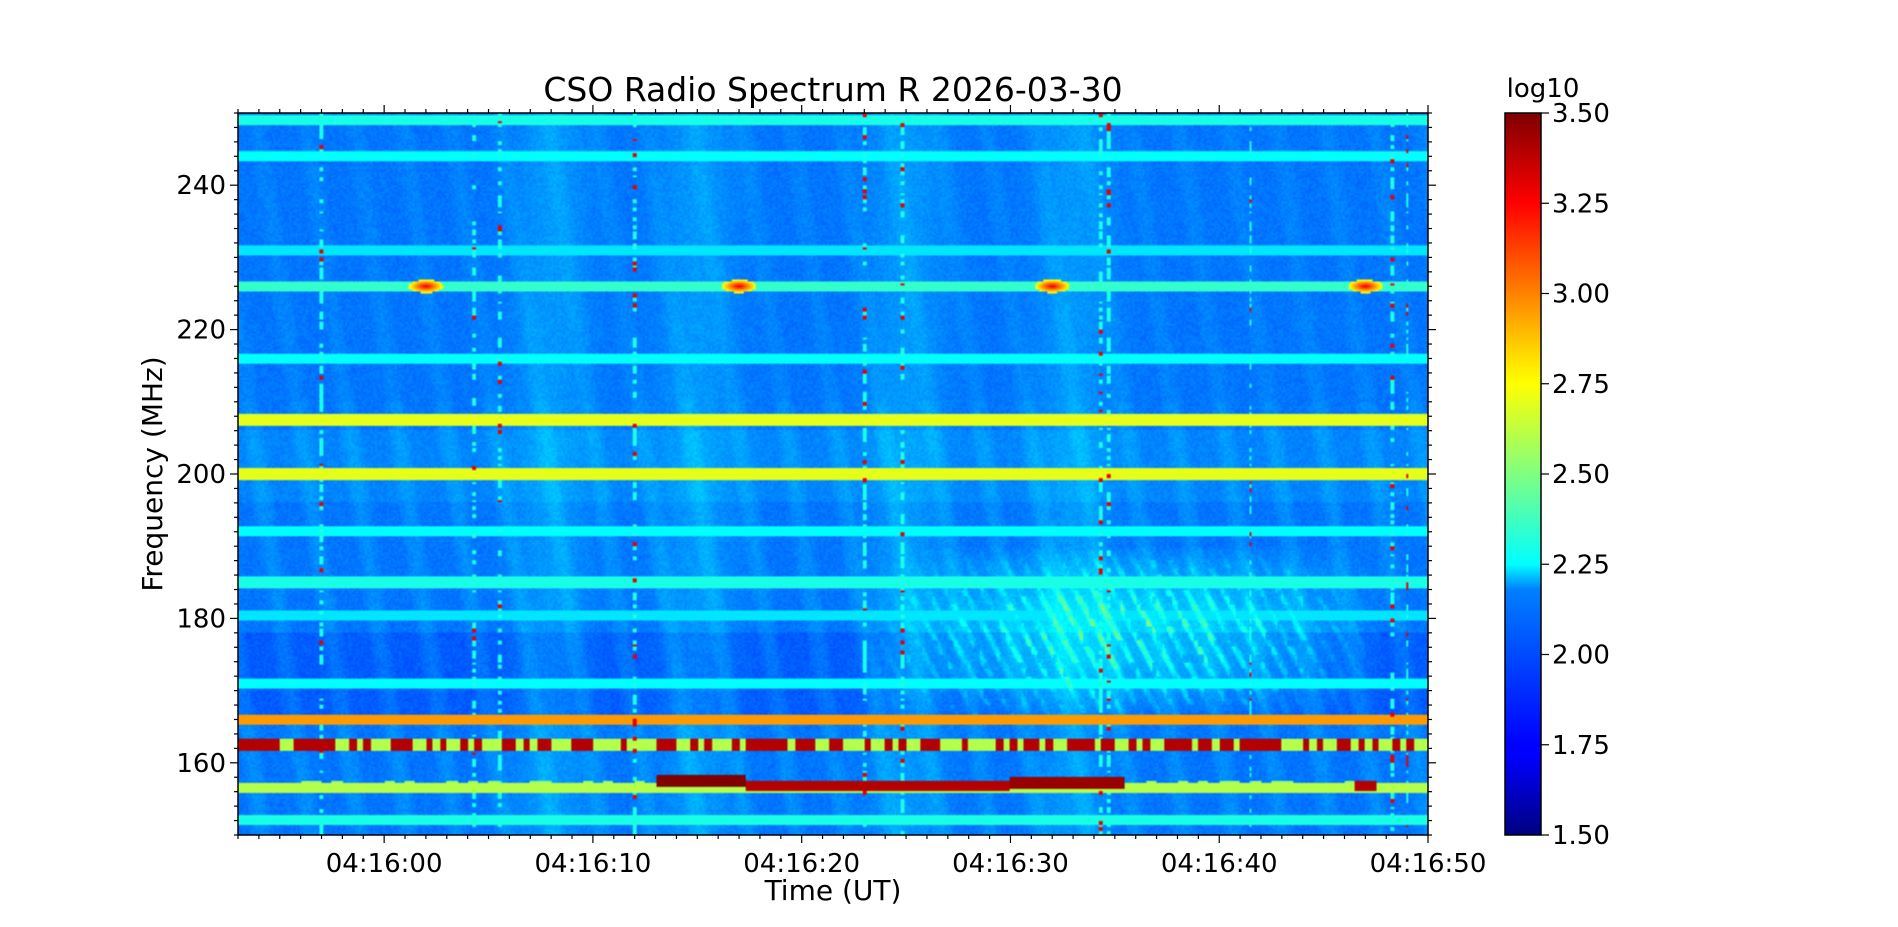 Image resolution: width=1898 pixels, height=927 pixels. What do you see at coordinates (1010, 864) in the screenshot?
I see `x-tick-label: 04:16:30` at bounding box center [1010, 864].